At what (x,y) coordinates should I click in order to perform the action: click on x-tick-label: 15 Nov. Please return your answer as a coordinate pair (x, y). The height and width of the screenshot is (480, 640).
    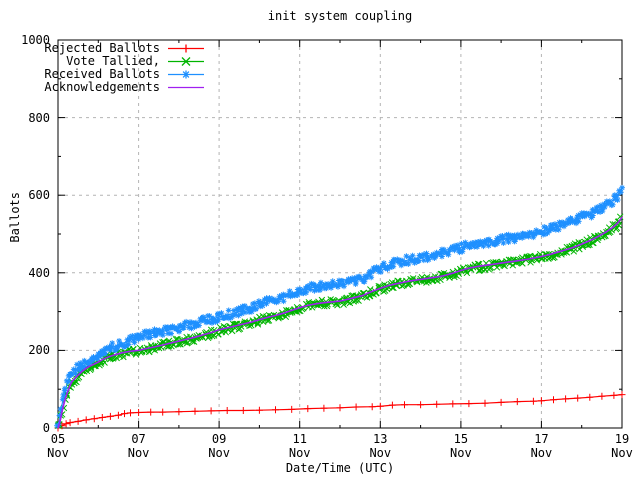
    Looking at the image, I should click on (461, 446).